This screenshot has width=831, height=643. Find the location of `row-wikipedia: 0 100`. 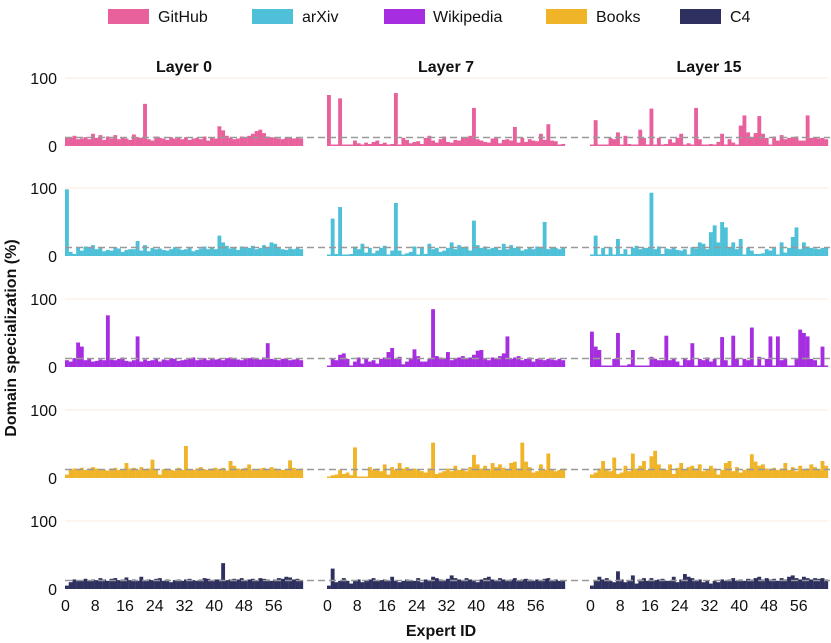

row-wikipedia: 0 100 is located at coordinates (430, 334).